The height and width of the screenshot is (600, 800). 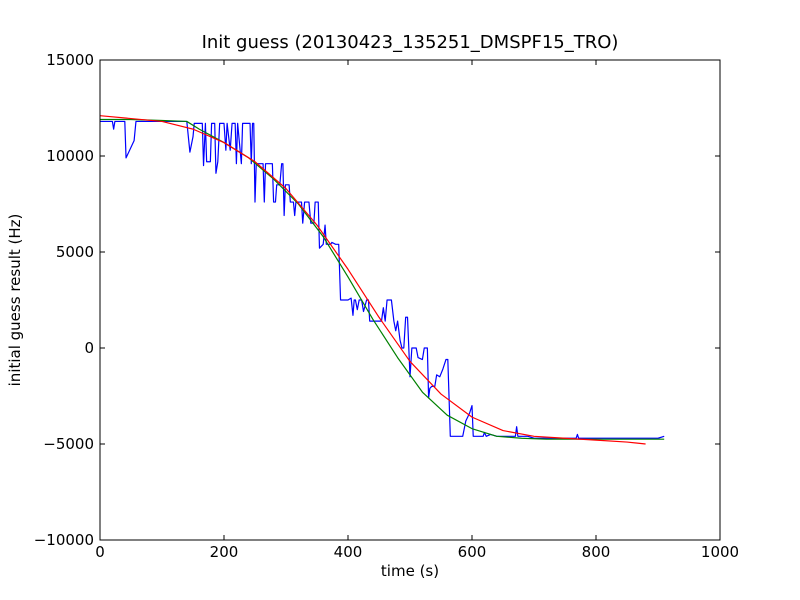 What do you see at coordinates (720, 552) in the screenshot?
I see `x-tick-label: 1000` at bounding box center [720, 552].